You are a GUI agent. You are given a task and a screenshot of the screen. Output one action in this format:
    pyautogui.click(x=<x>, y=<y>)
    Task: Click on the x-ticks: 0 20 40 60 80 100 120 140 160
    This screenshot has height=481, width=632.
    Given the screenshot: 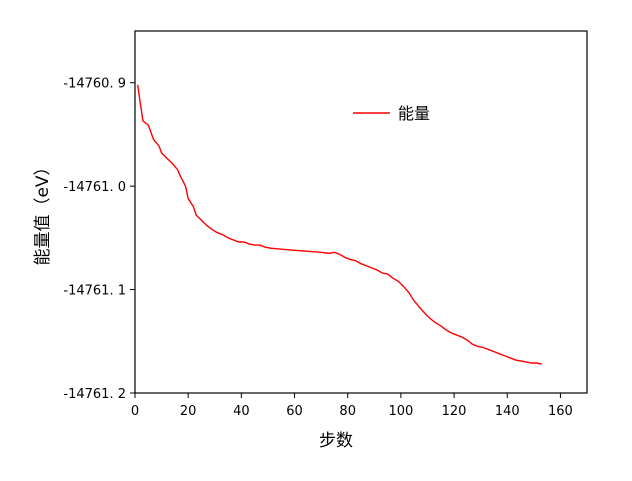 What is the action you would take?
    pyautogui.click(x=352, y=406)
    